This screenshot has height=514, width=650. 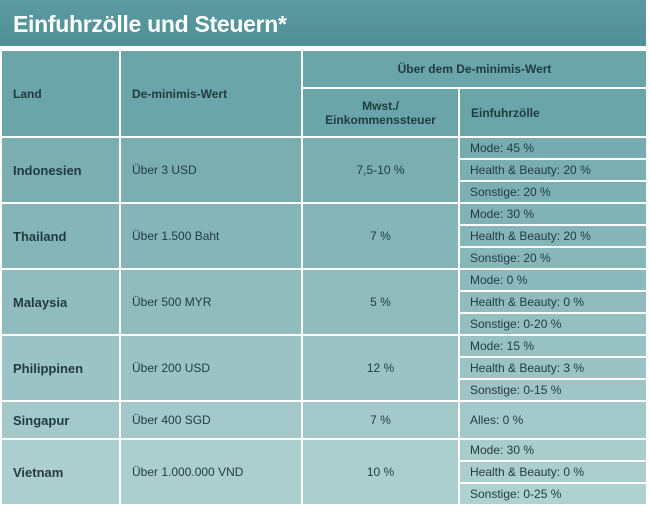 I want to click on tax-cell: 12 %, so click(x=380, y=368).